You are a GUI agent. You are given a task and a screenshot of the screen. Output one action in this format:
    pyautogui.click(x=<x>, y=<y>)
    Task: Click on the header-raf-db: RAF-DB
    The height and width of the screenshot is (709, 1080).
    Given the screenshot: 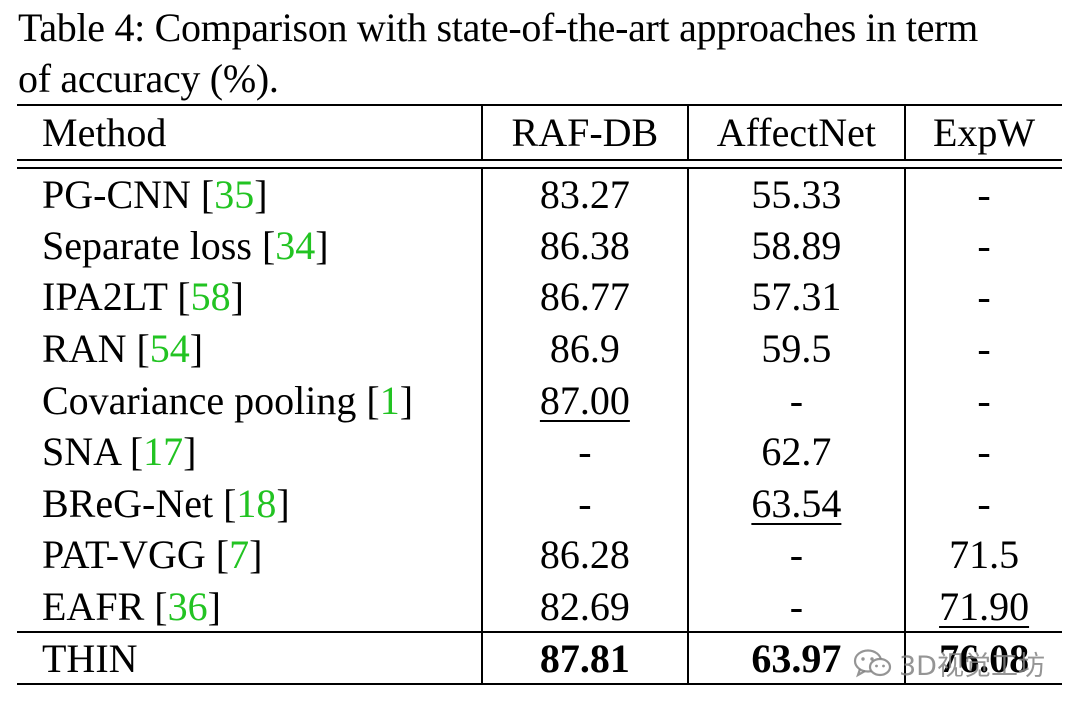 What is the action you would take?
    pyautogui.click(x=584, y=132)
    